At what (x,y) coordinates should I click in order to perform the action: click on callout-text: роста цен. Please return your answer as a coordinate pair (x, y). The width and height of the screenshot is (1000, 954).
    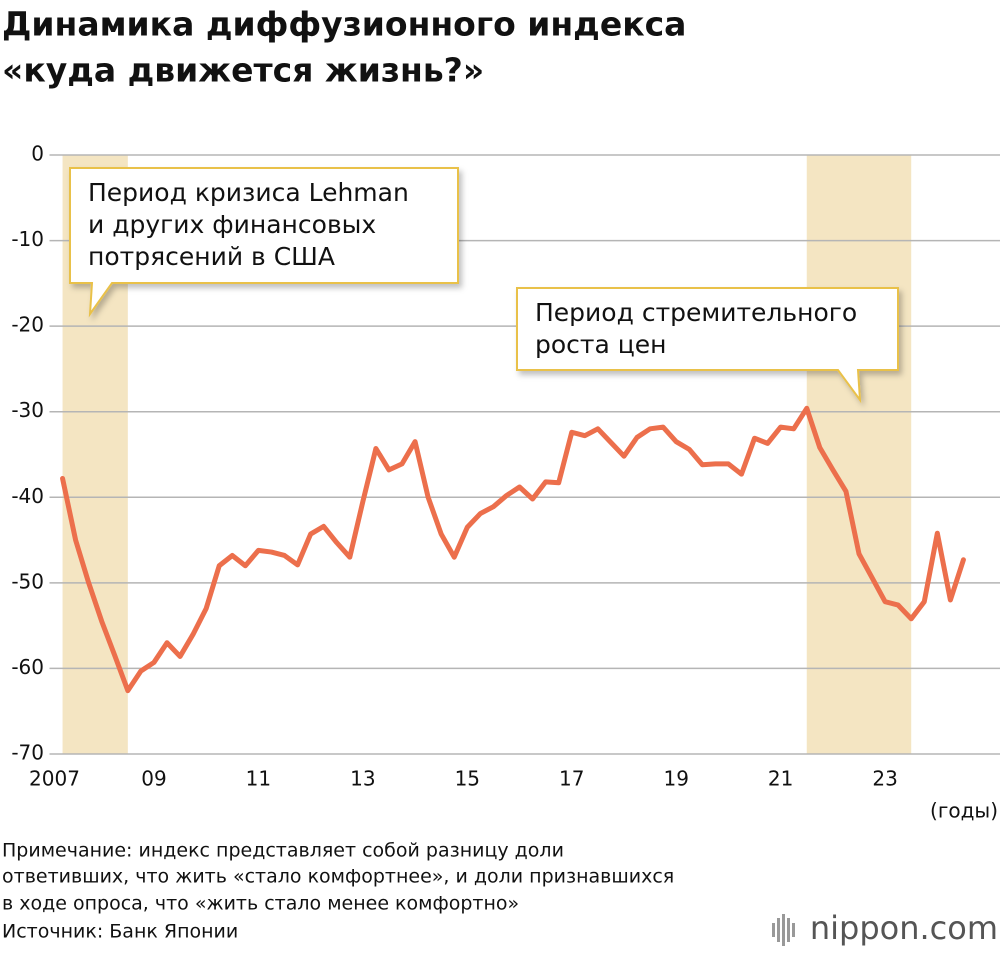
    Looking at the image, I should click on (600, 344).